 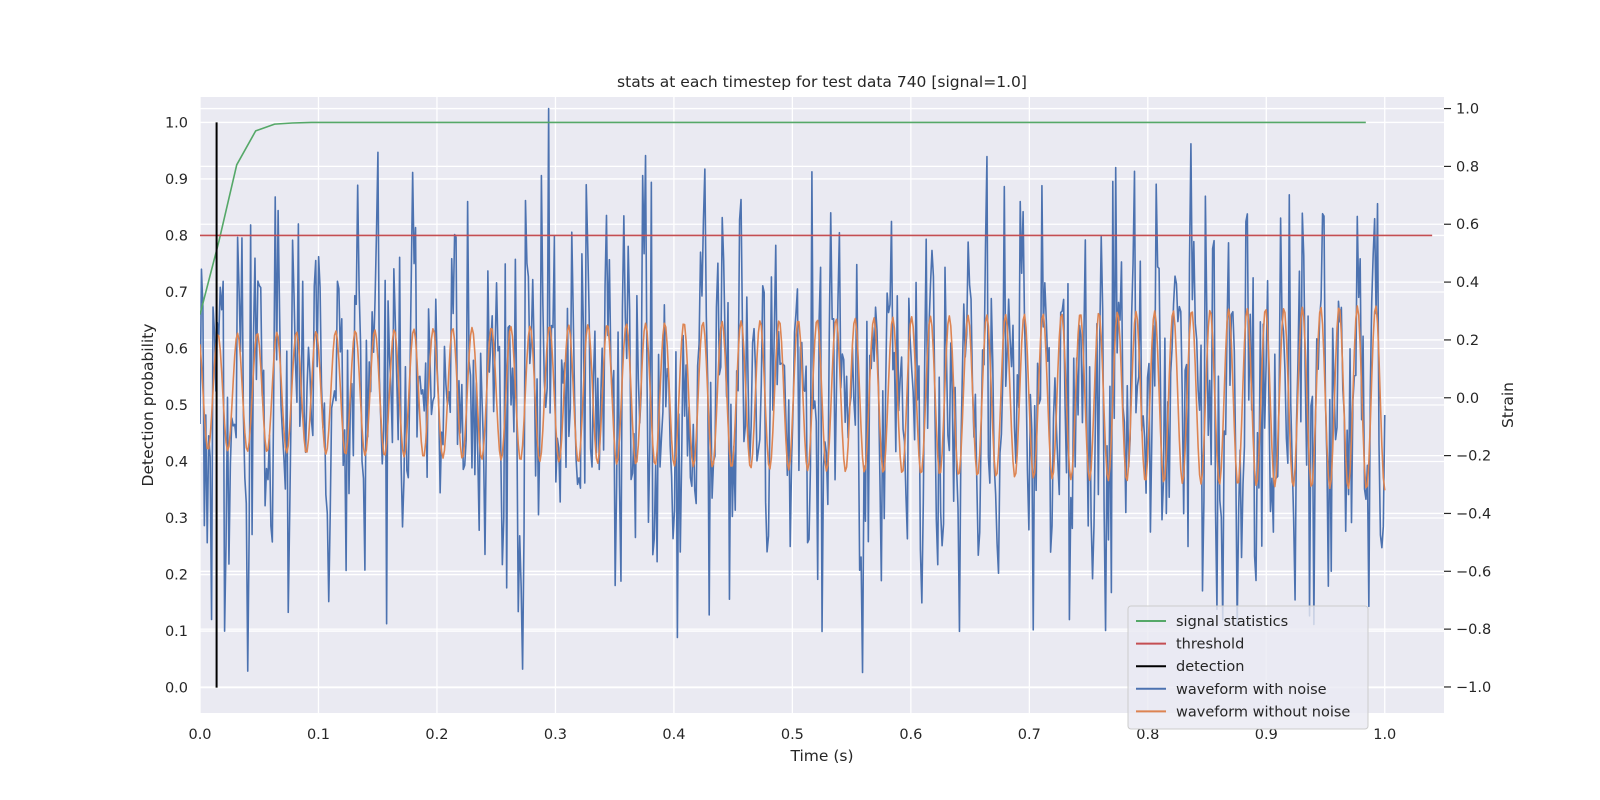 I want to click on legend-label: waveform without noise, so click(x=1263, y=712).